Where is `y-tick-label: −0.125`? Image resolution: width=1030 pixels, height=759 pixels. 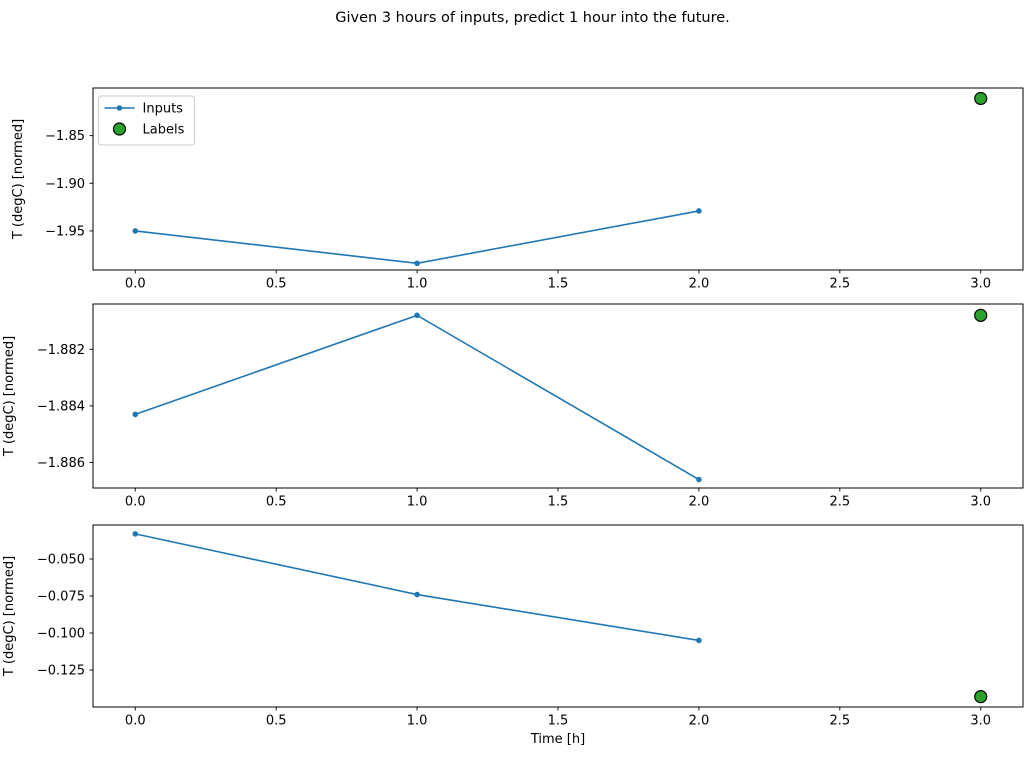
y-tick-label: −0.125 is located at coordinates (61, 671).